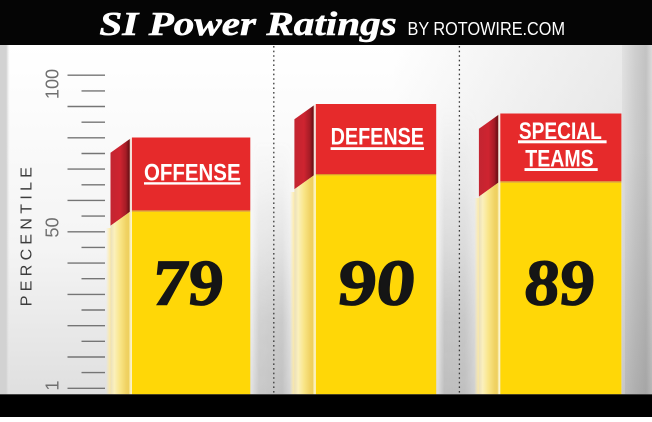  Describe the element at coordinates (53, 84) in the screenshot. I see `svg-text: 100` at that location.